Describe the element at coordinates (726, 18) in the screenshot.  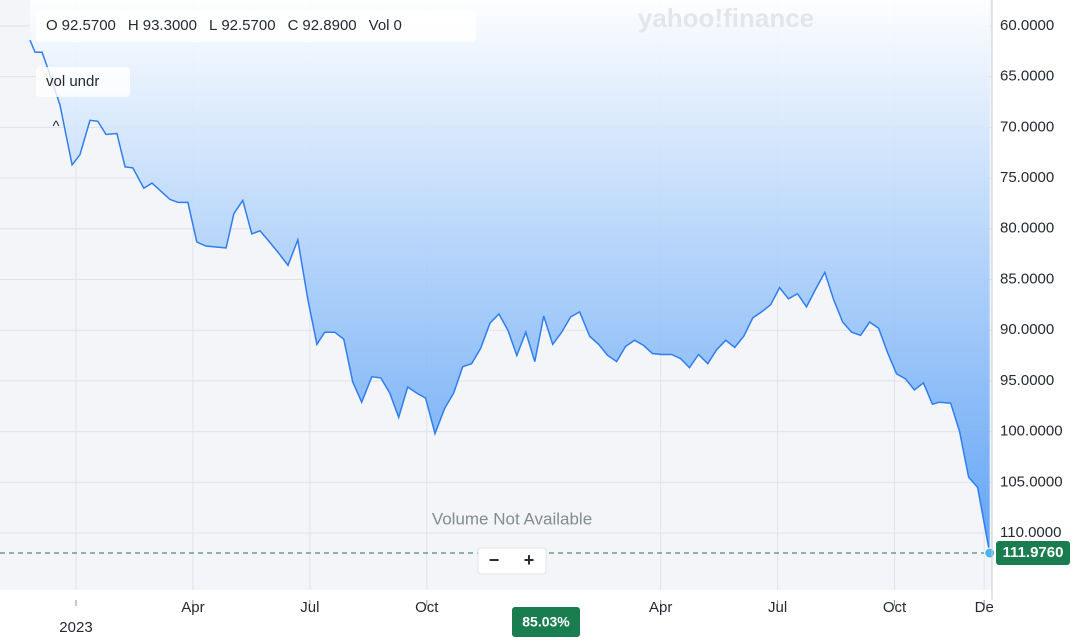
I see `watermark: yahoo!finance` at that location.